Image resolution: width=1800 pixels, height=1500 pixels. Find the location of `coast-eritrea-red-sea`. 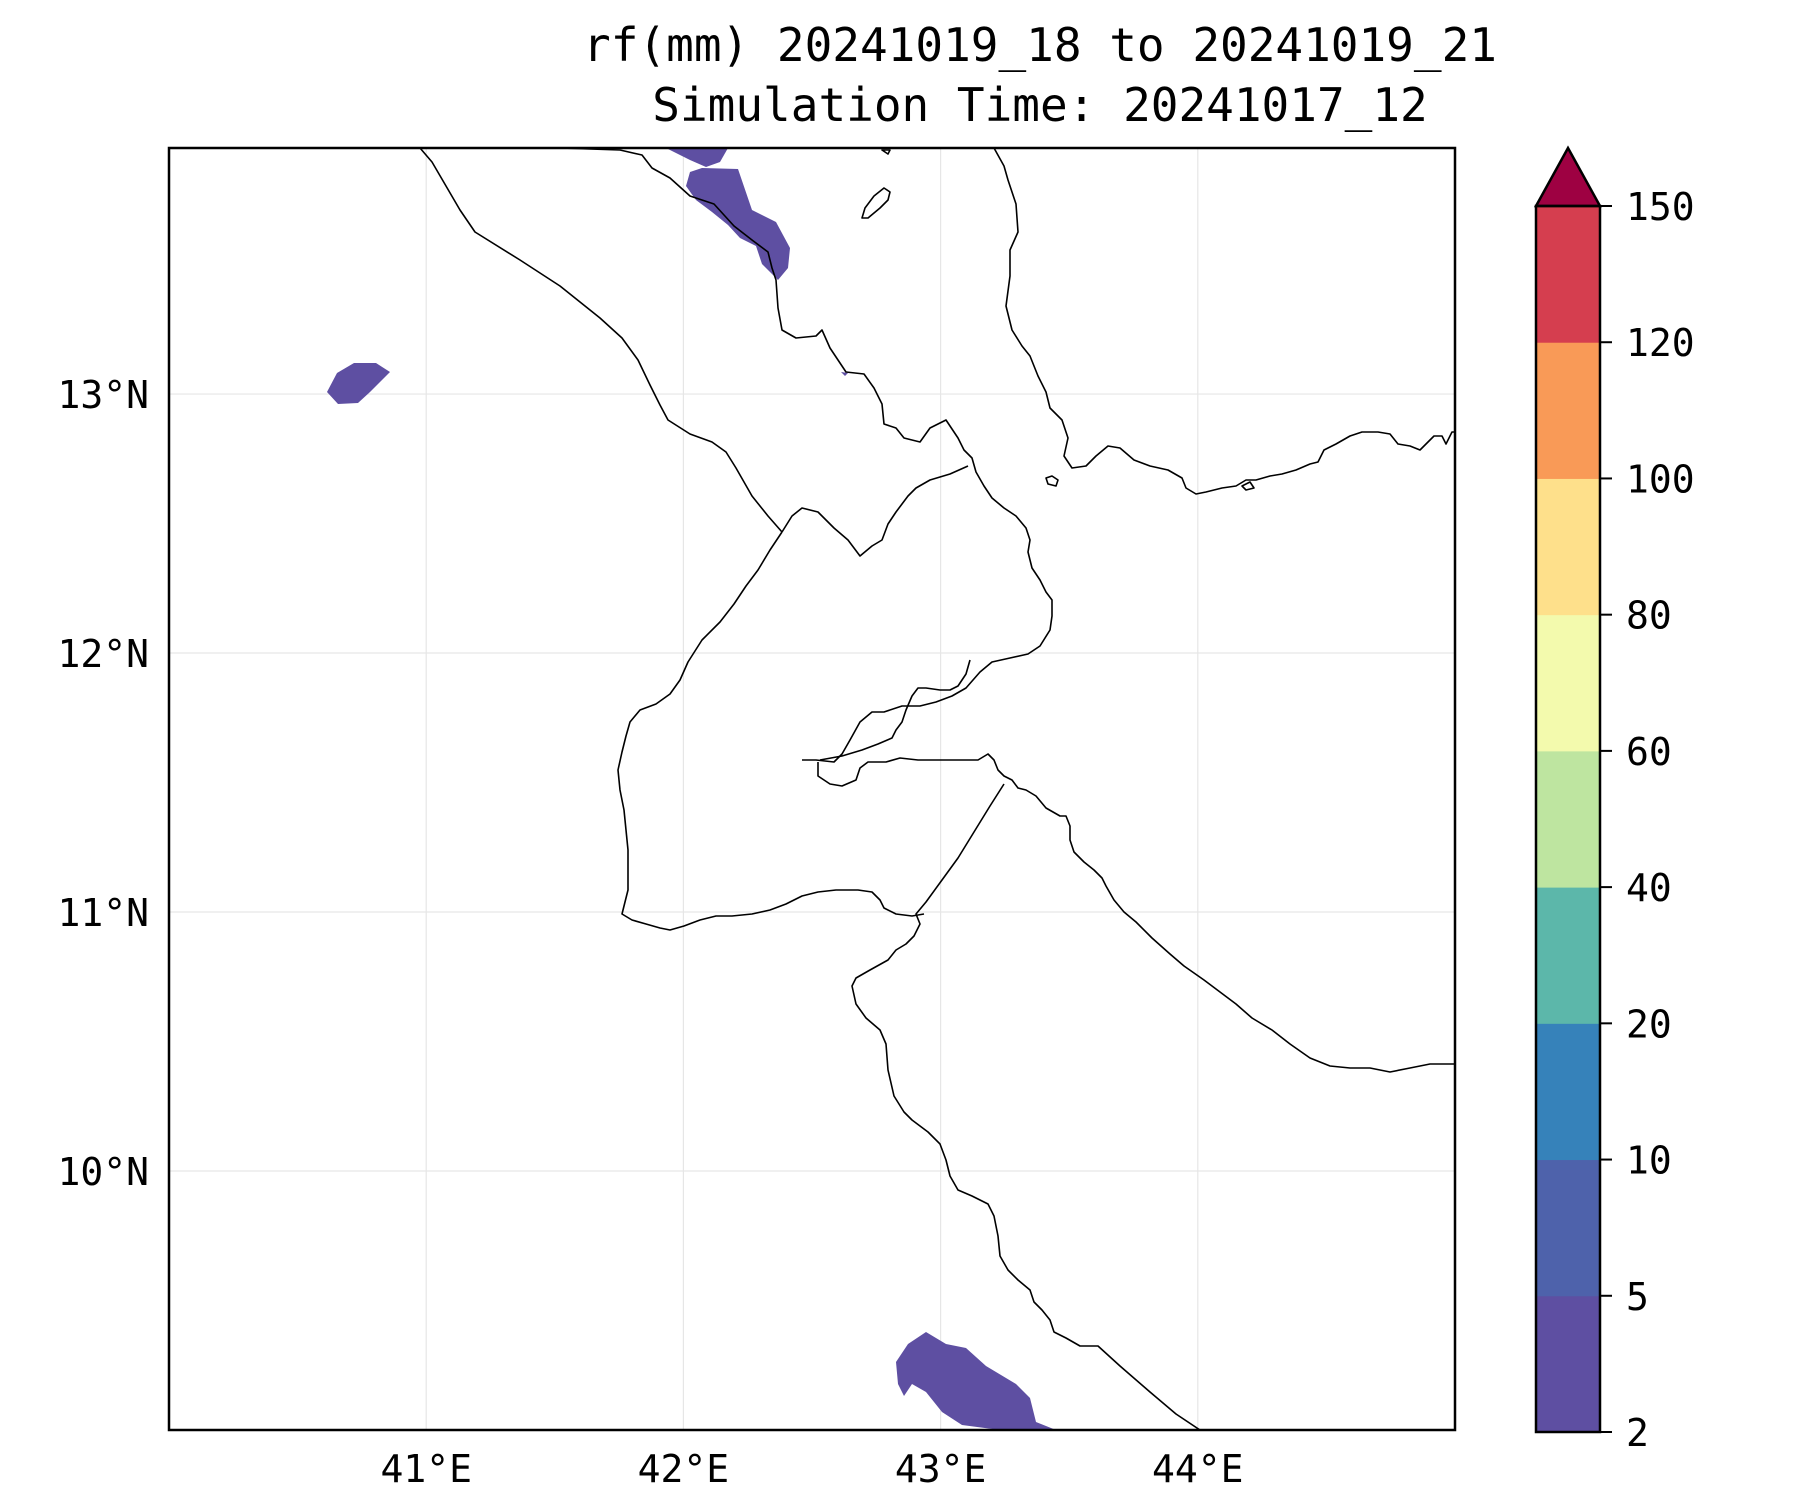

coast-eritrea-red-sea is located at coordinates (806, 455).